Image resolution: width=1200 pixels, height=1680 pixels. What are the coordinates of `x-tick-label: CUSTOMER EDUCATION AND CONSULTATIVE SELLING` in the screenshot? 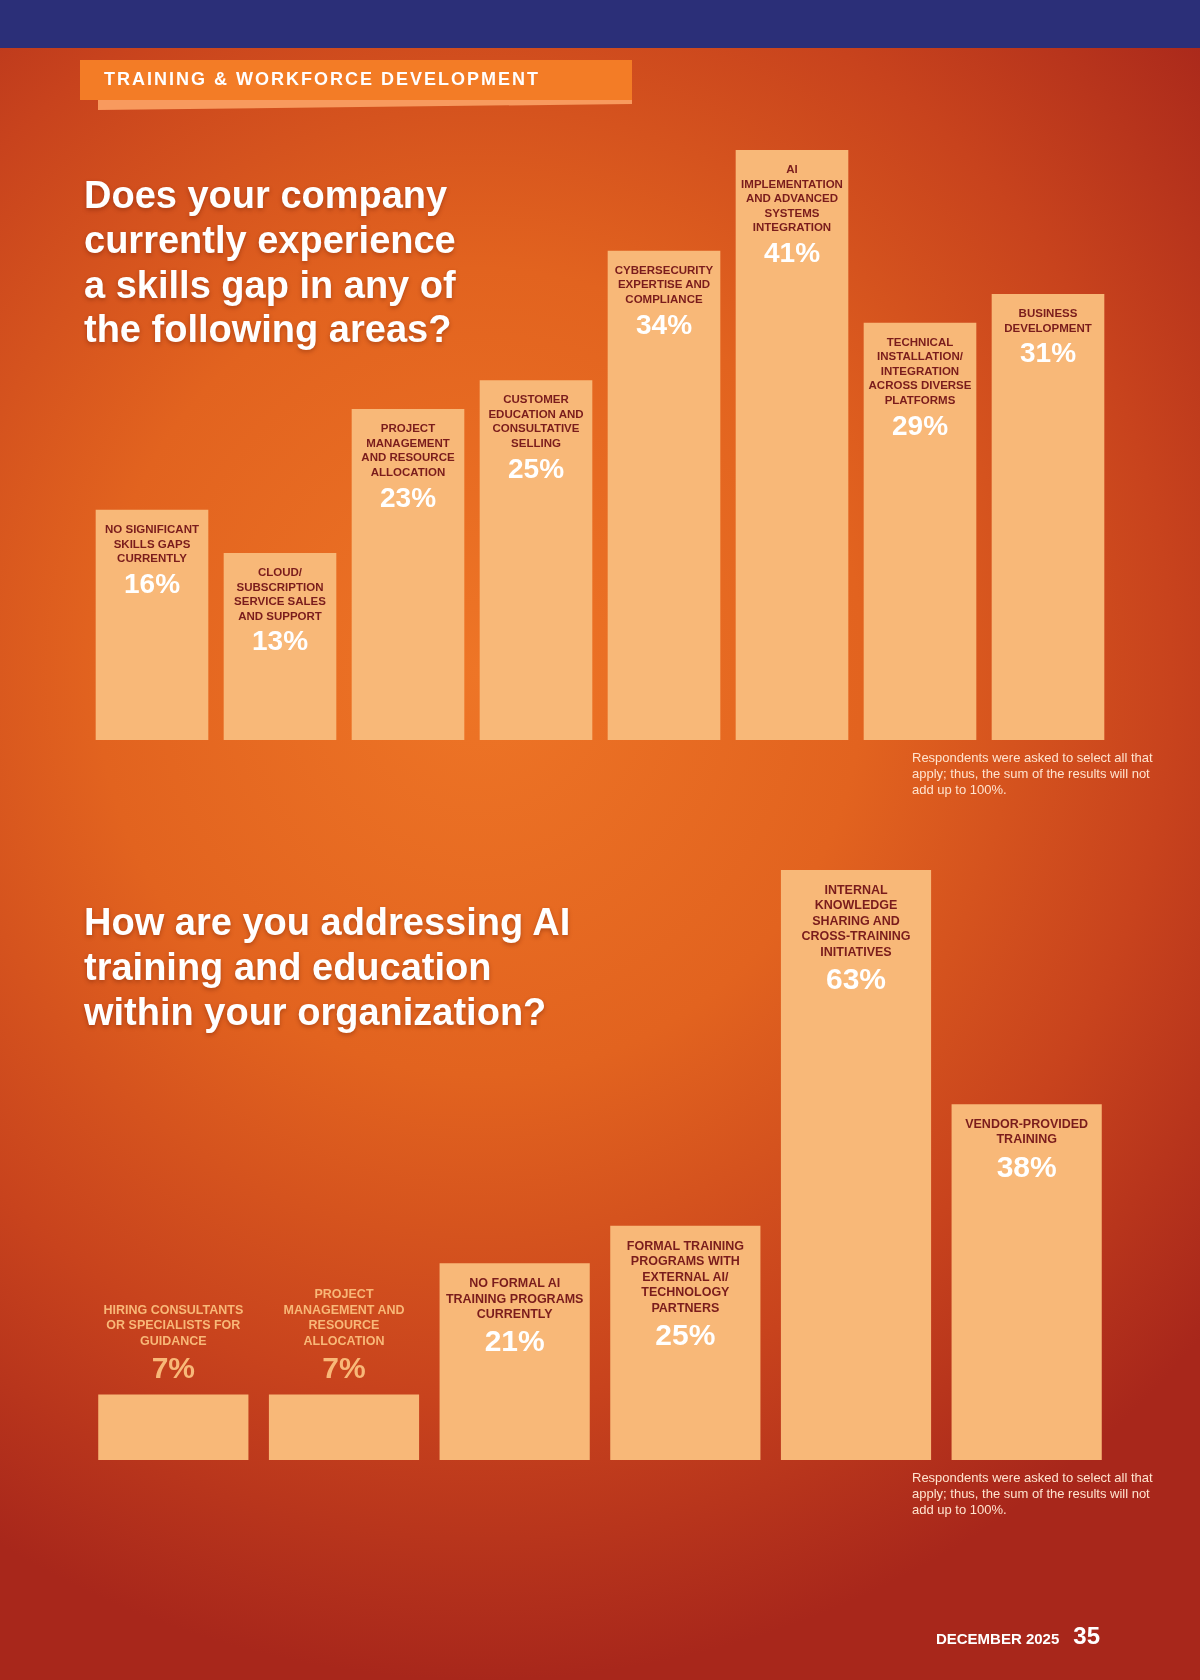 It's located at (536, 421).